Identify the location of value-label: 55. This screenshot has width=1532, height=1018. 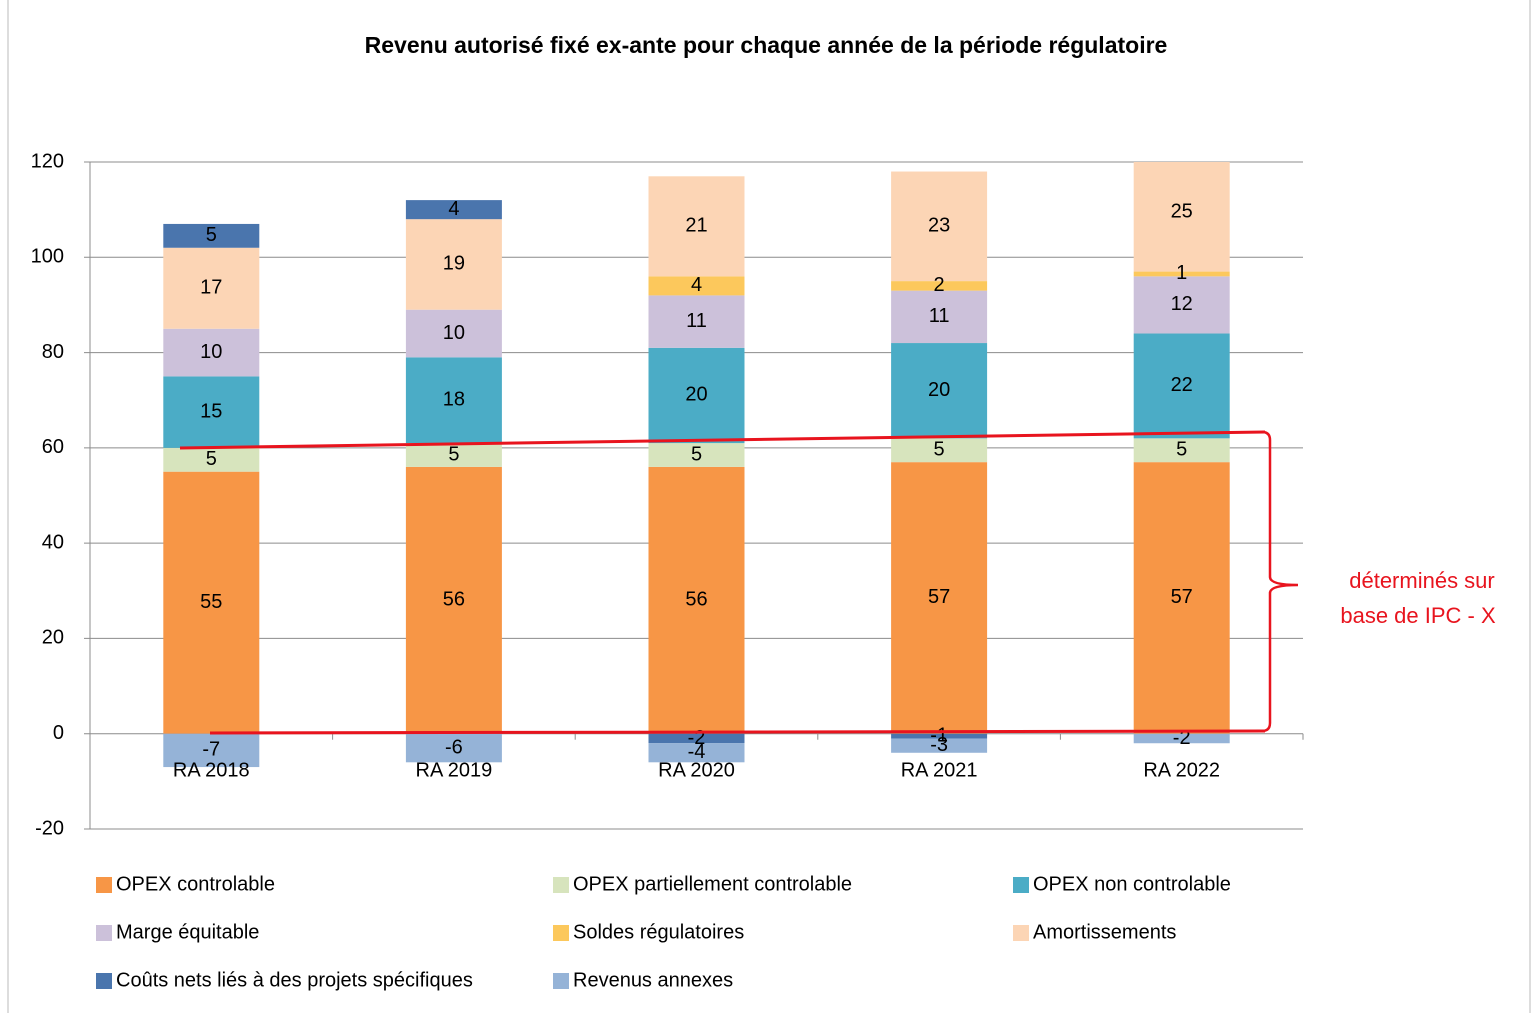
(211, 602).